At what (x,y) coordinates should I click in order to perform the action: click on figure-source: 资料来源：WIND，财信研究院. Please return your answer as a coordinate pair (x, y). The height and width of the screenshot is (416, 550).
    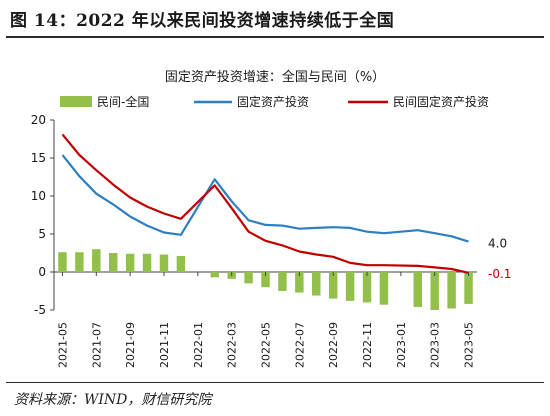
    Looking at the image, I should click on (113, 400).